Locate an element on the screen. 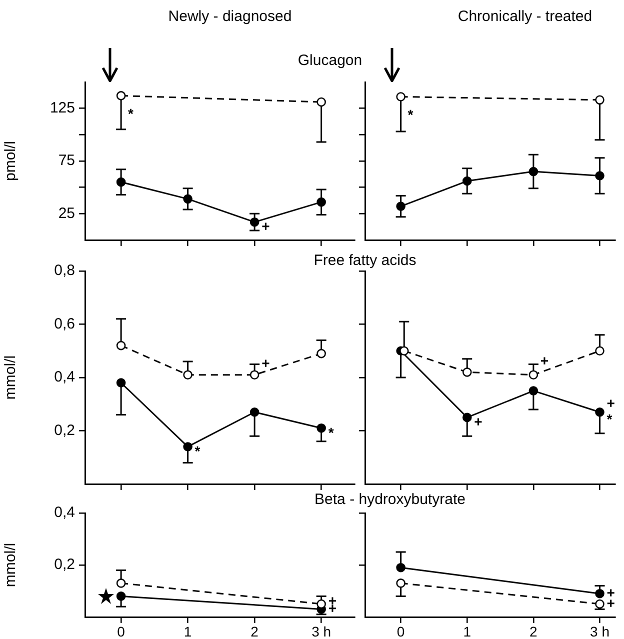 Image resolution: width=624 pixels, height=639 pixels. y-axis-title: pmol/l is located at coordinates (11, 161).